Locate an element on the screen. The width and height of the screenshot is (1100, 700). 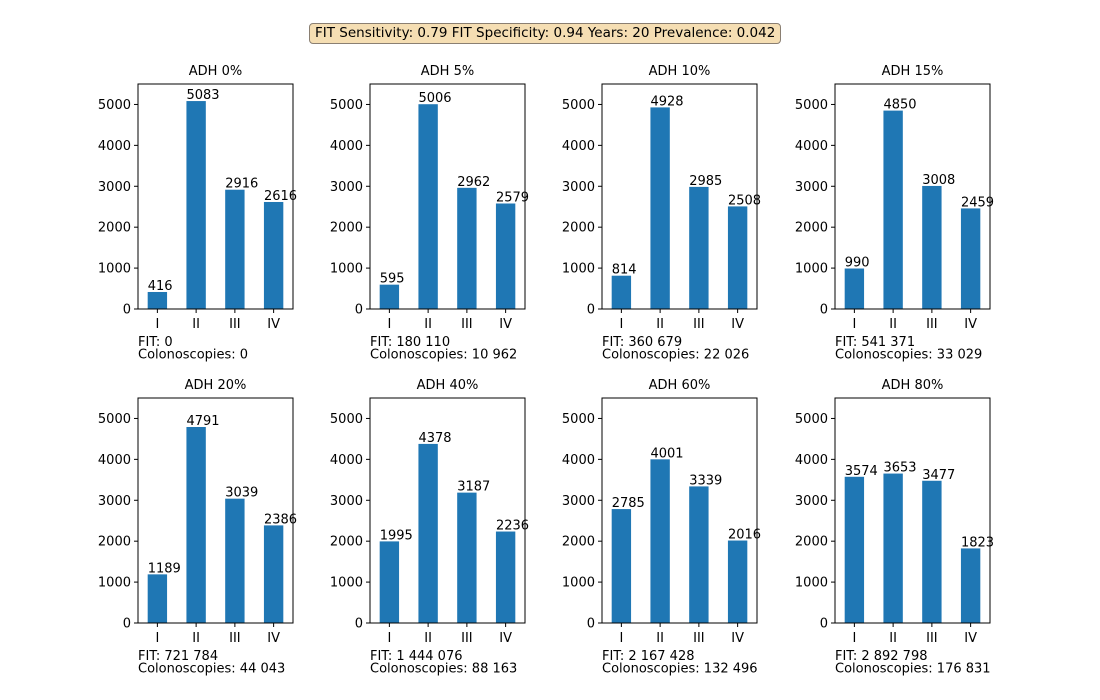
colonoscopies-count-text: Colonoscopies: 10 962 is located at coordinates (443, 355).